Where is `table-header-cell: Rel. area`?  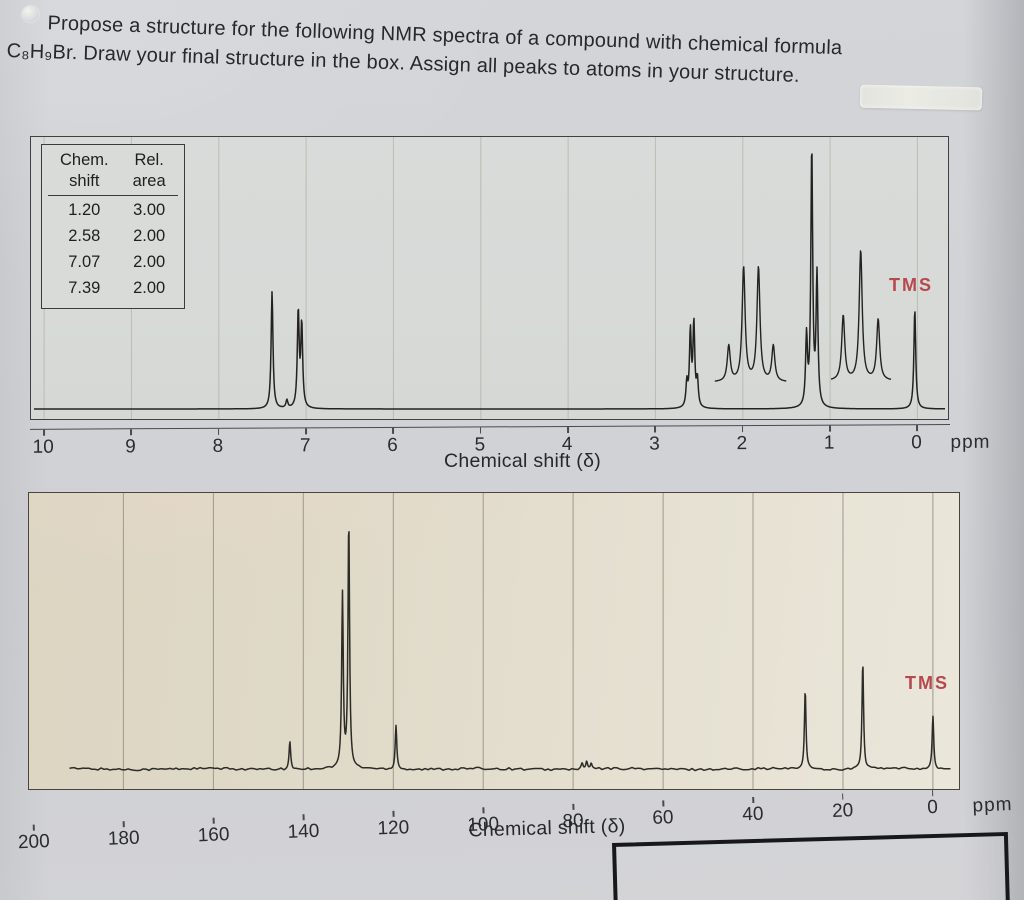 table-header-cell: Rel. area is located at coordinates (149, 173).